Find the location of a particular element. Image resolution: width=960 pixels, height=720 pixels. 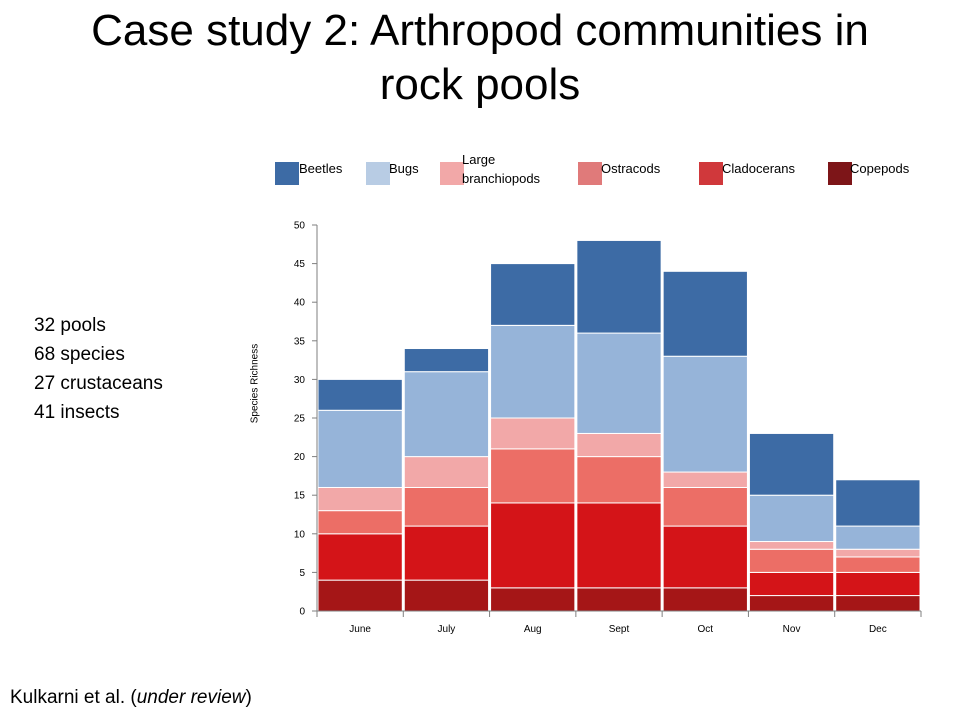

bar-oct-copepods is located at coordinates (705, 599).